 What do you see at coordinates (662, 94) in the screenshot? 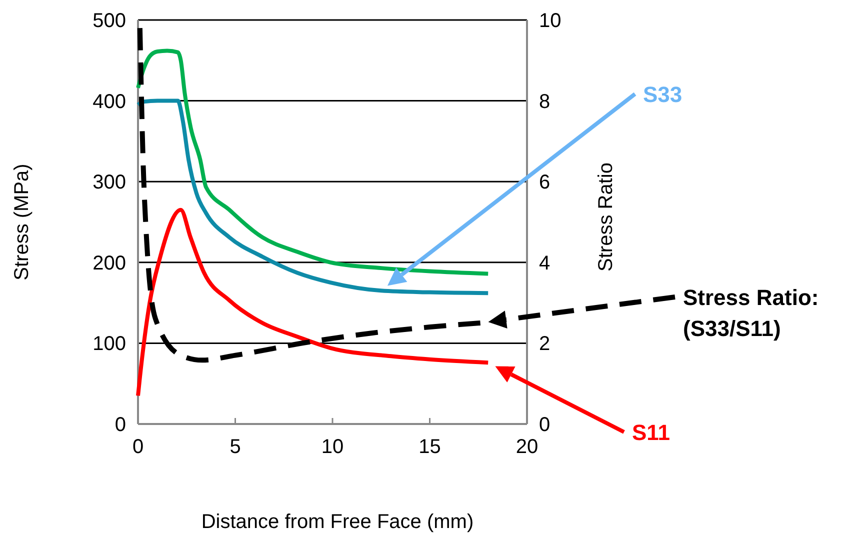
I see `text: S33` at bounding box center [662, 94].